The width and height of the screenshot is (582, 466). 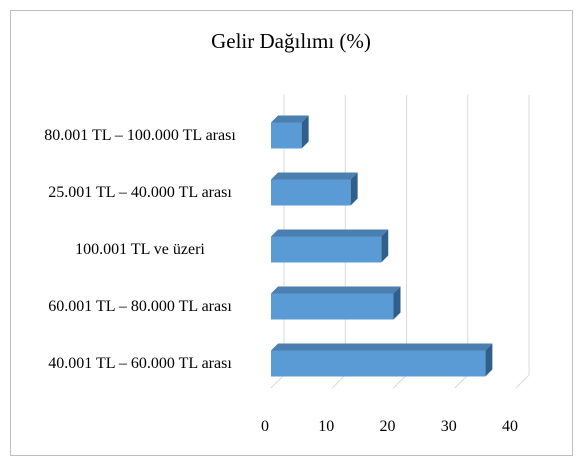 I want to click on y-tick-label: 60.001 TL – 80.000 TL arası, so click(x=140, y=306).